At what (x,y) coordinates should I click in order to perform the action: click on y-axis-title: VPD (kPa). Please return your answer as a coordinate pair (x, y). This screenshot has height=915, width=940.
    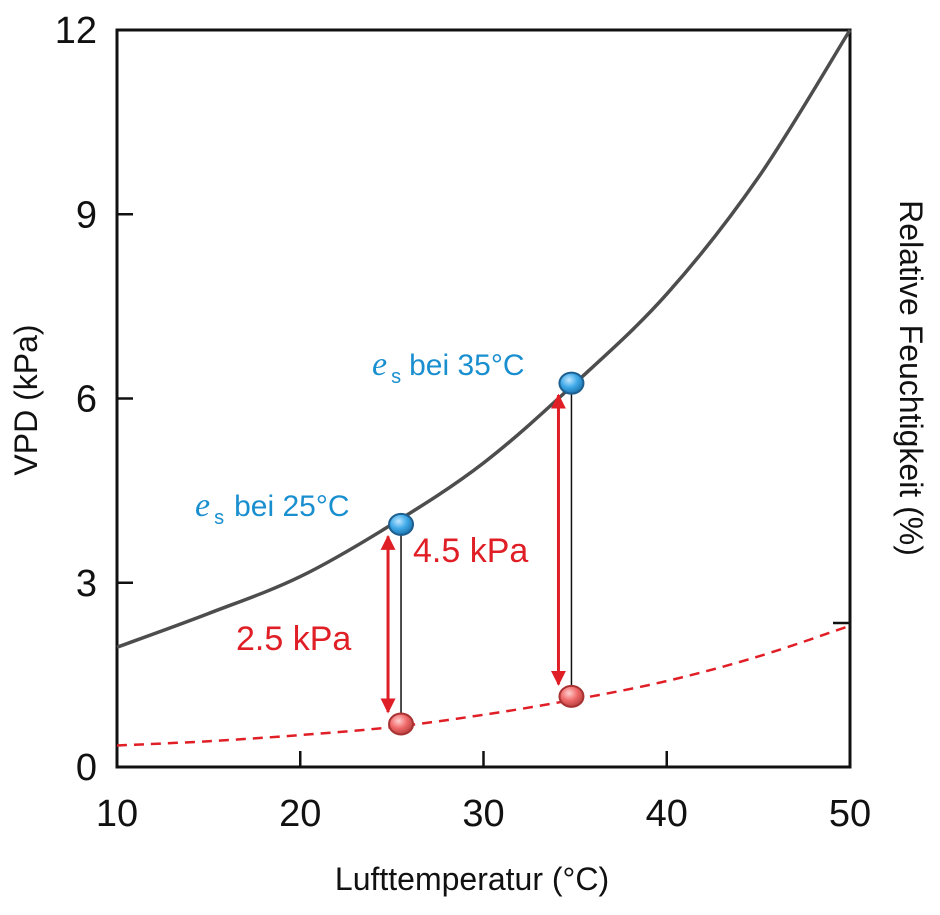
    Looking at the image, I should click on (26, 399).